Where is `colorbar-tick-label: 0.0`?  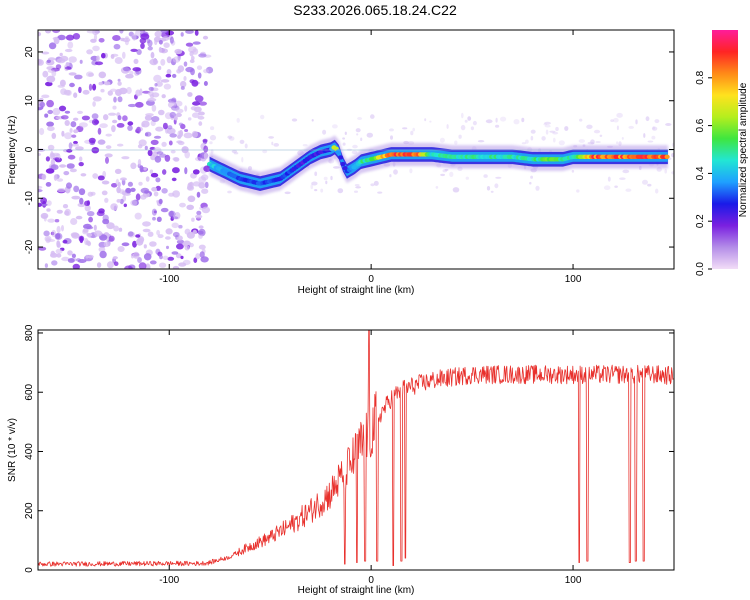 colorbar-tick-label: 0.0 is located at coordinates (700, 269).